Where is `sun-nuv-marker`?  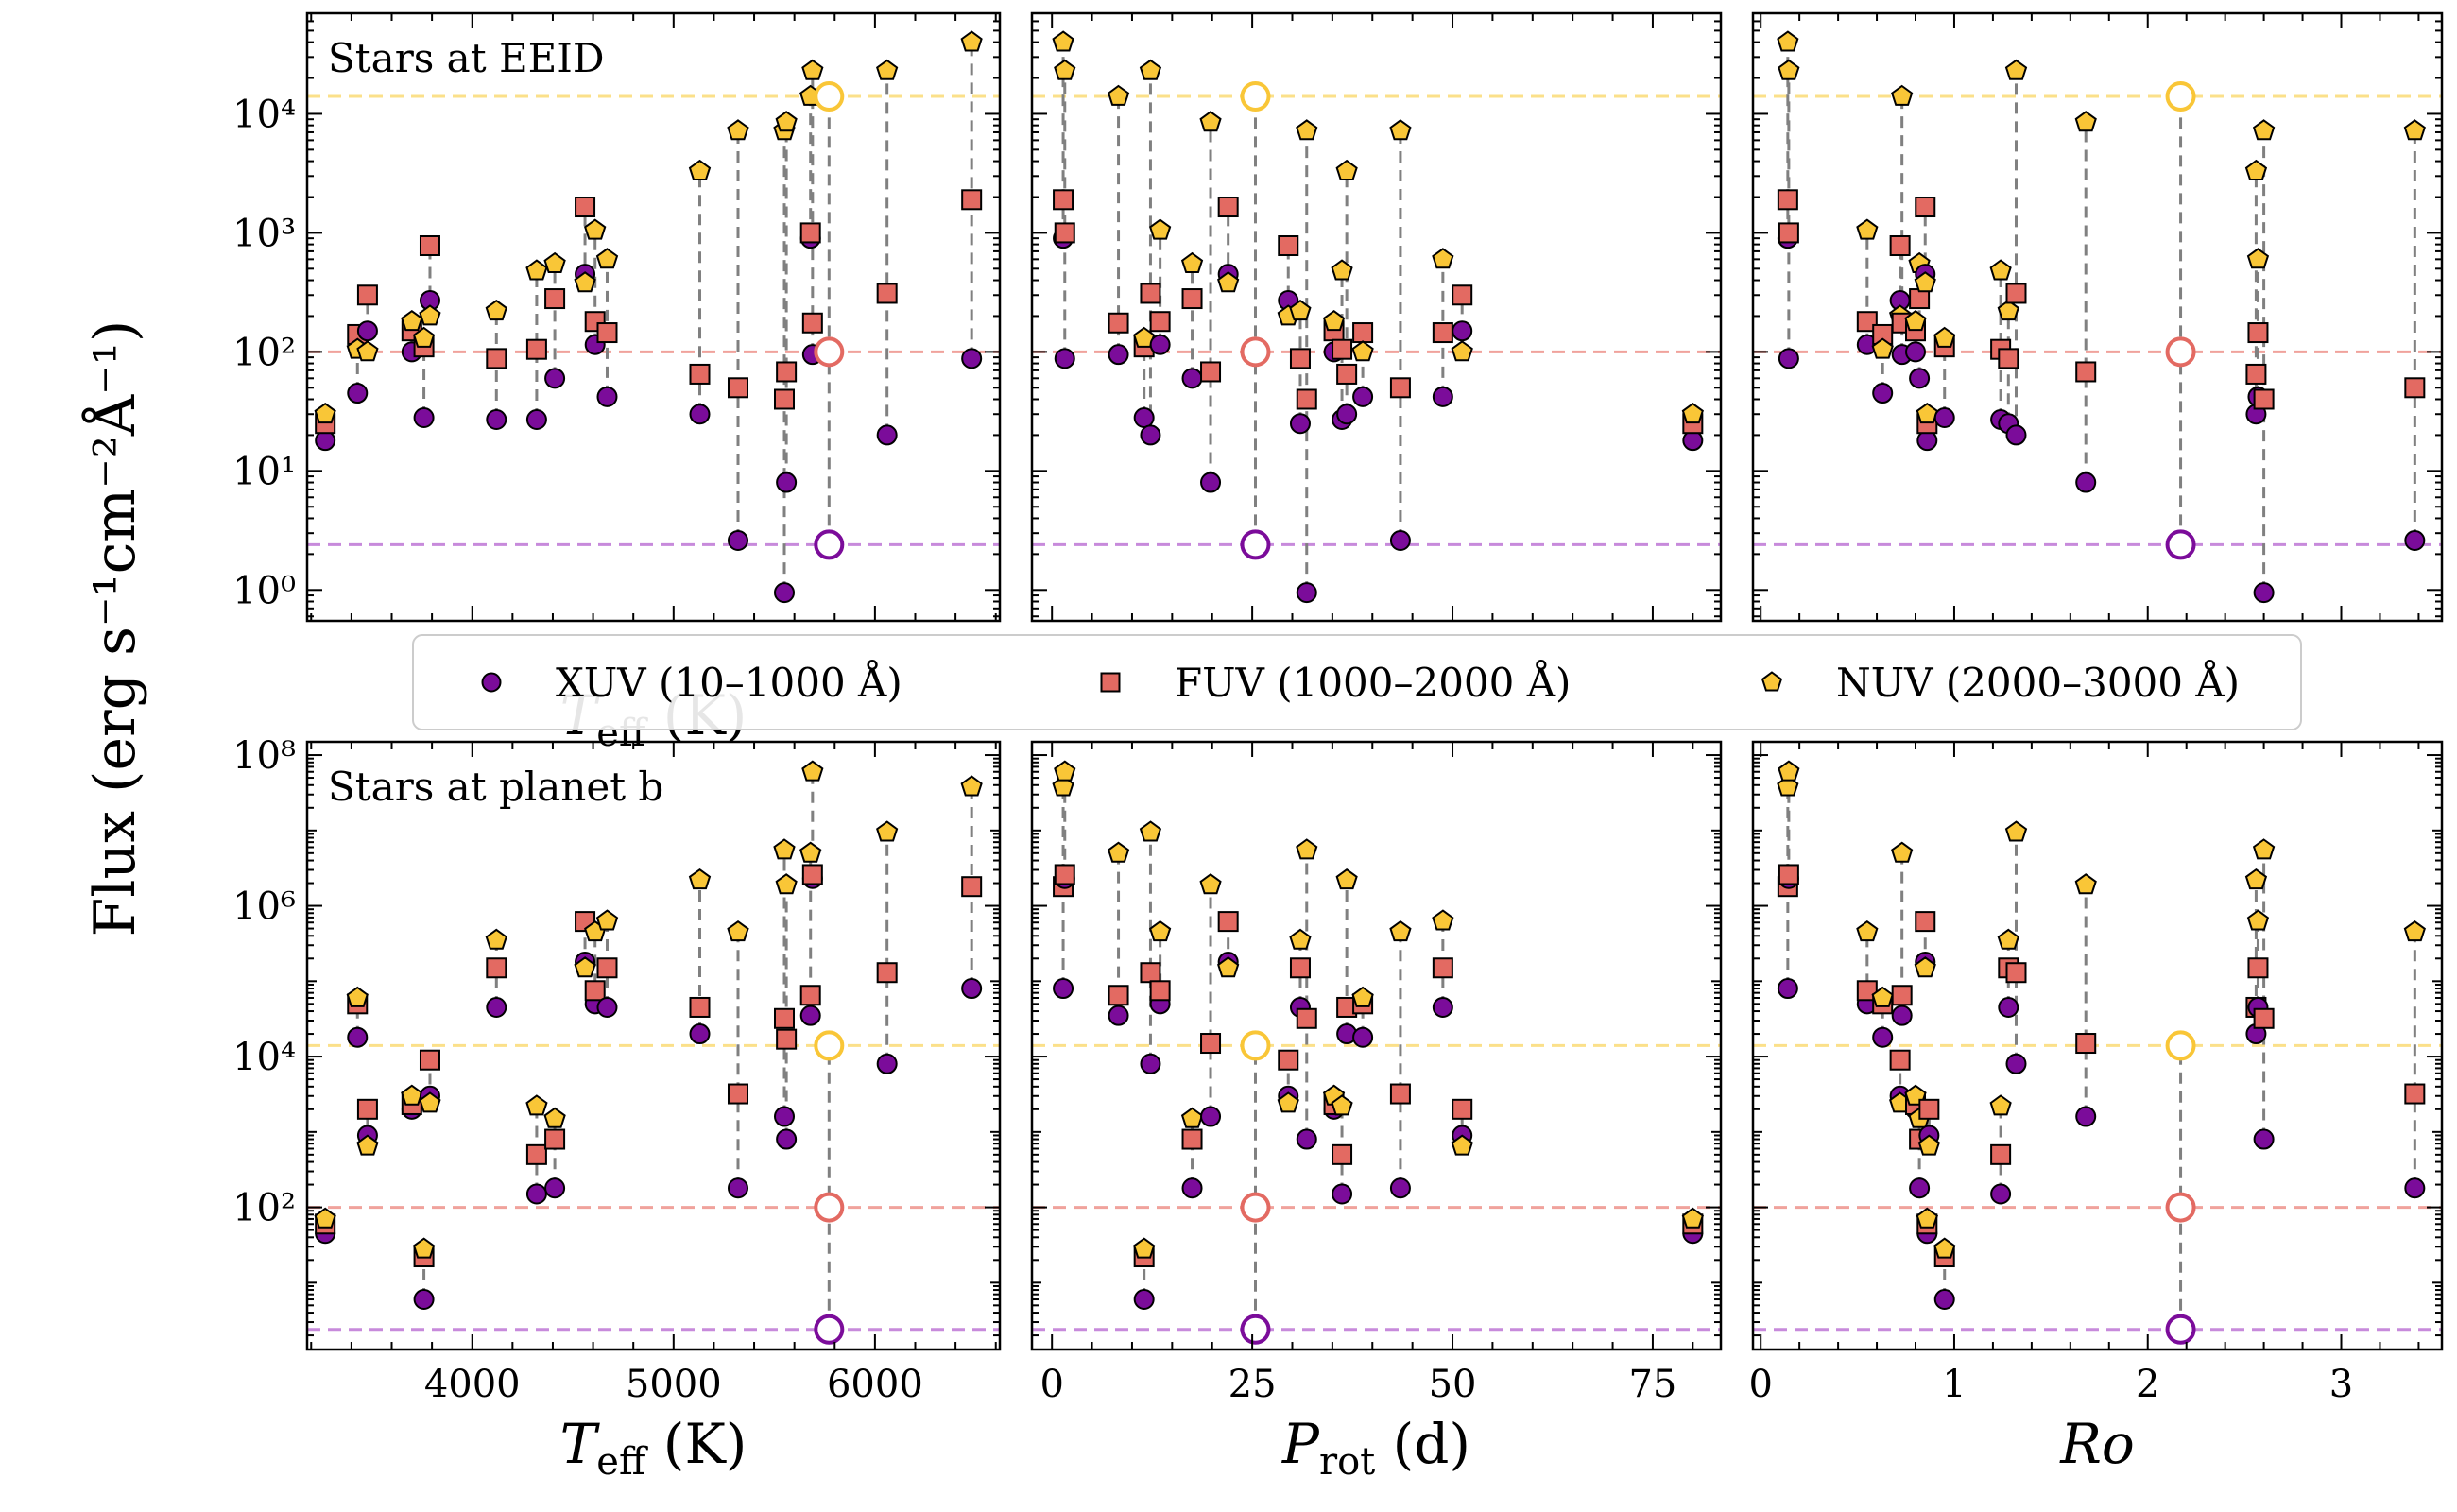 sun-nuv-marker is located at coordinates (1255, 1045).